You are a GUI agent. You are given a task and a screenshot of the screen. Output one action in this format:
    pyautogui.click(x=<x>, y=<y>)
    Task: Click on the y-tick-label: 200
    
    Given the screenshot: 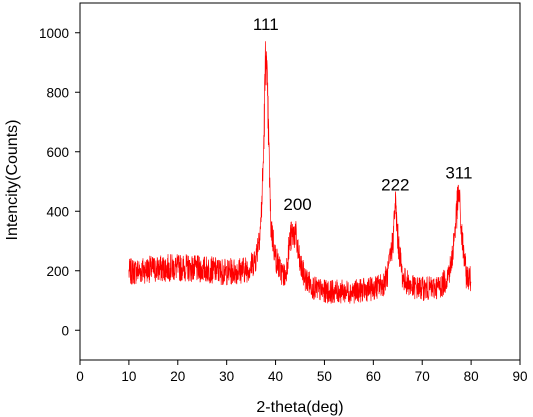 What is the action you would take?
    pyautogui.click(x=57, y=271)
    